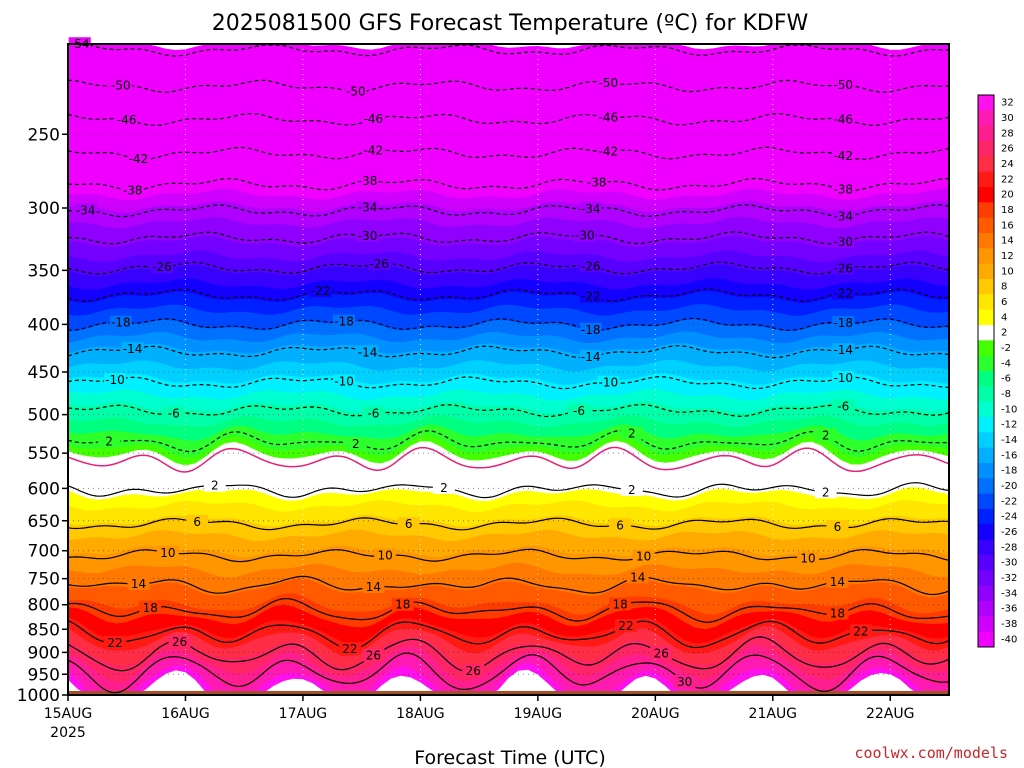 This screenshot has height=768, width=1024. Describe the element at coordinates (44, 580) in the screenshot. I see `y-tick-label: 750` at that location.